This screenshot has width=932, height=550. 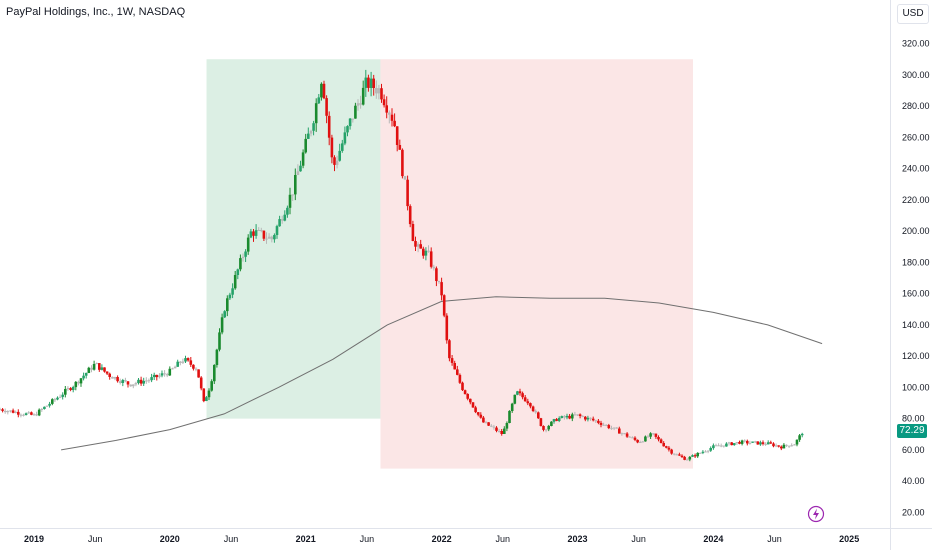 I want to click on last-price-label: 72.29, so click(x=912, y=431).